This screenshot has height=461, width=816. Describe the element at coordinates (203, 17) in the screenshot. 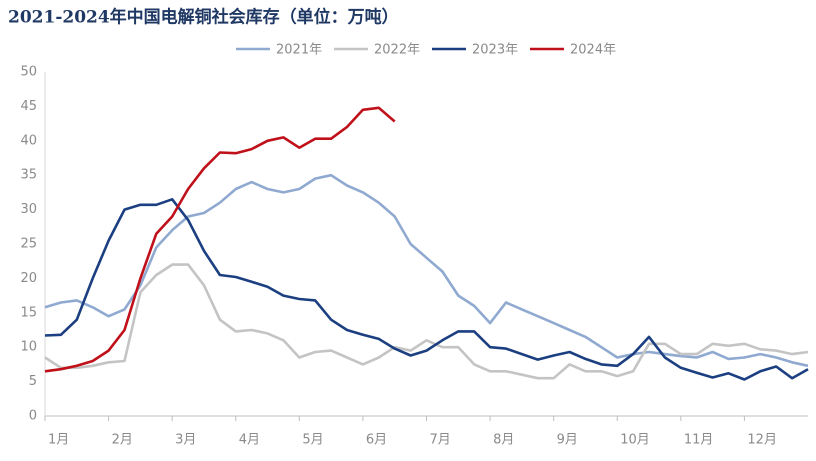

I see `chart-title: 2021-2024年中国电解铜社会库存（单位：万吨）` at that location.